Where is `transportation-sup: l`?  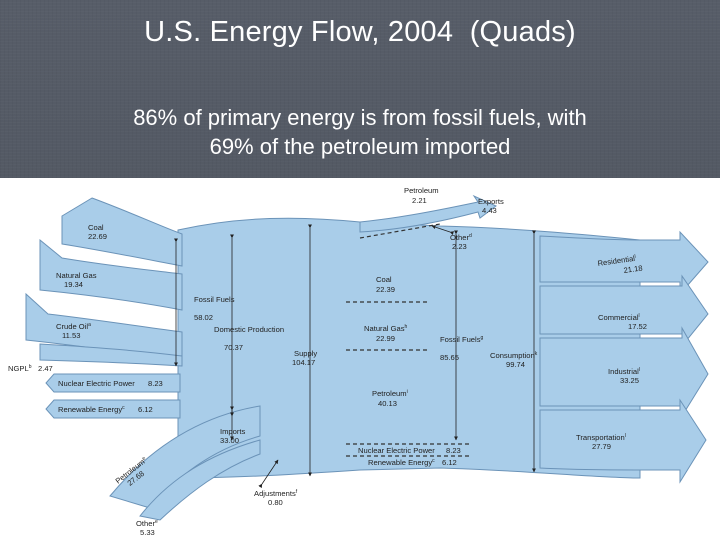
transportation-sup: l is located at coordinates (625, 436).